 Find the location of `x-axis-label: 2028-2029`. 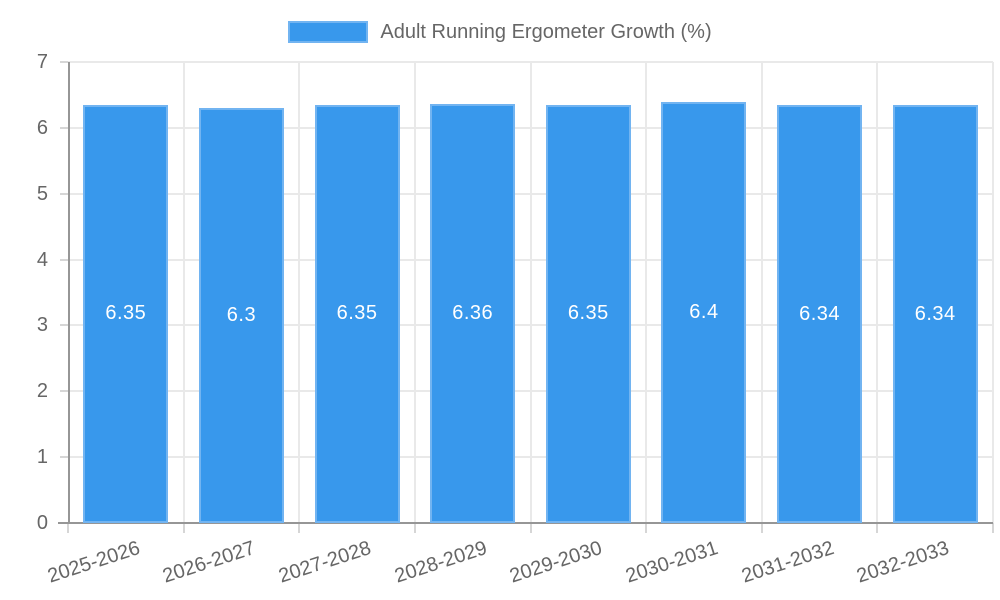

x-axis-label: 2028-2029 is located at coordinates (440, 562).